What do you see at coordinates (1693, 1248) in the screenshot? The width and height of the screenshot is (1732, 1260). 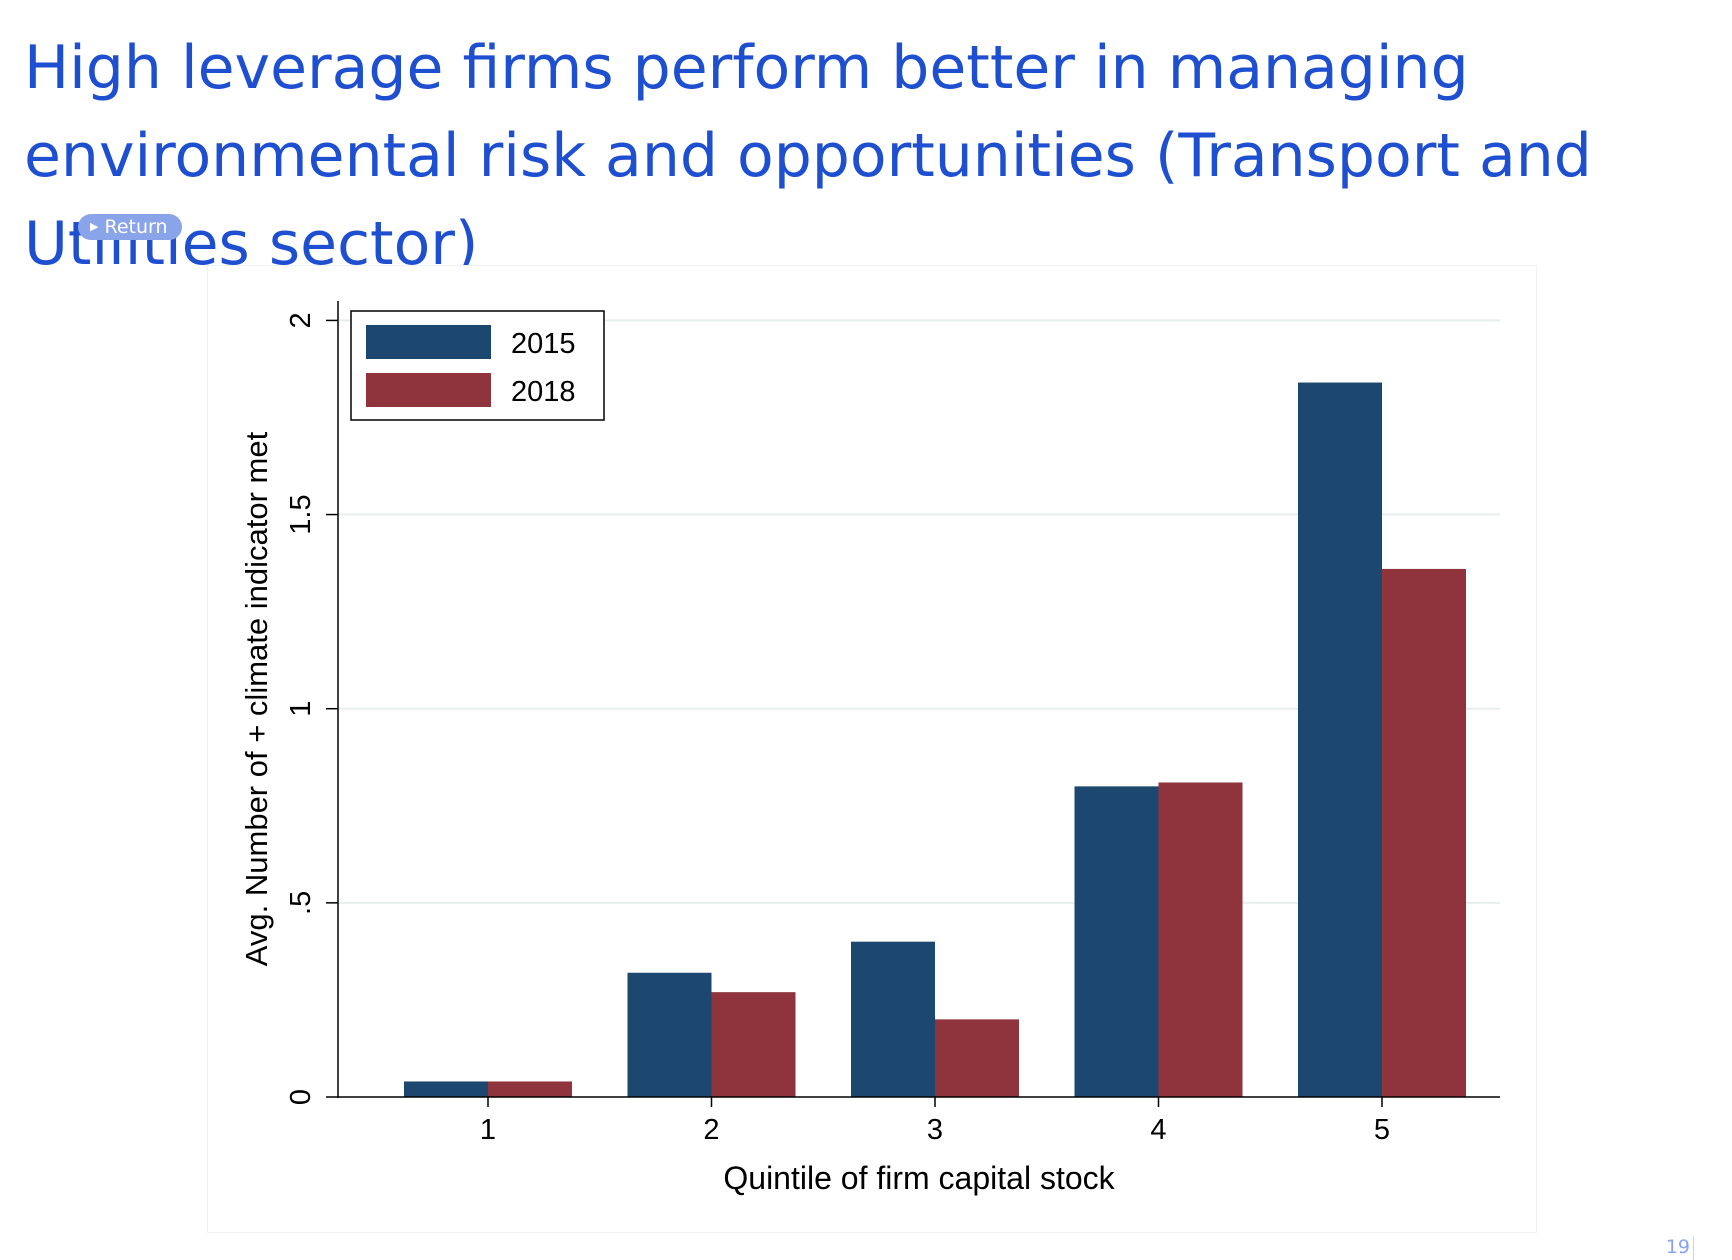 I see `page-number-divider` at bounding box center [1693, 1248].